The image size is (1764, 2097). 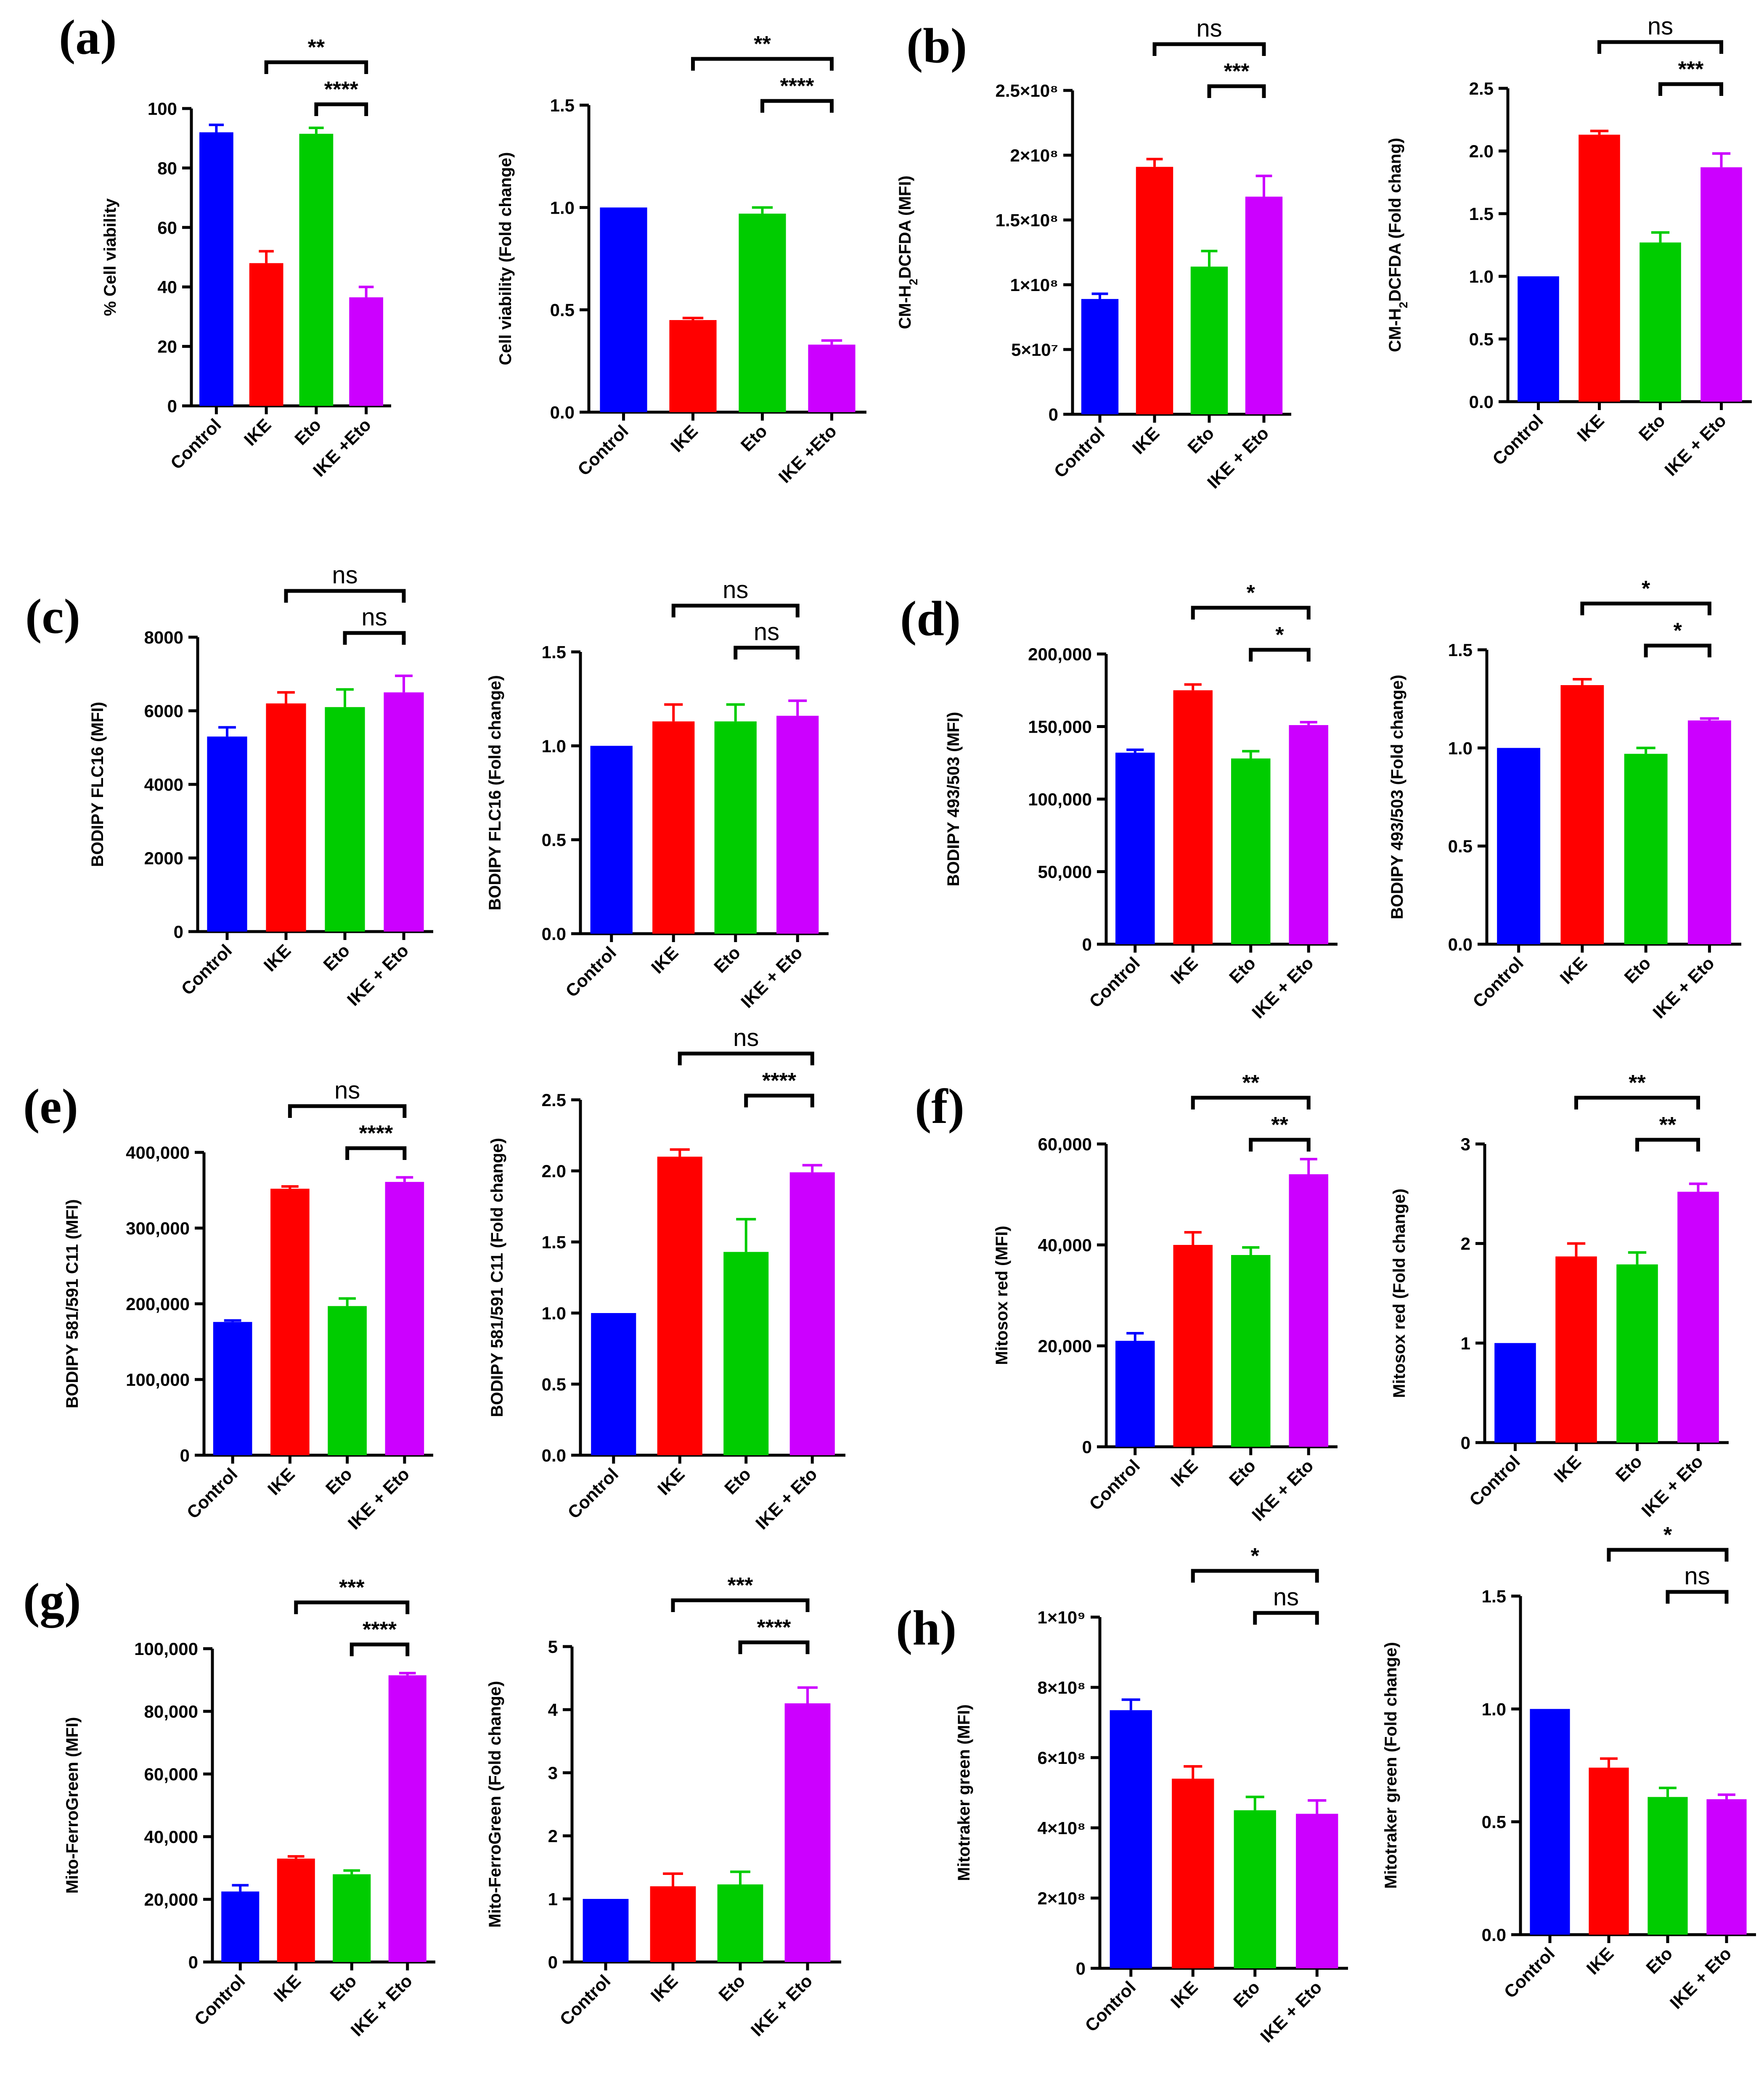 I want to click on x-tick-label: IKE +Eto, so click(x=807, y=454).